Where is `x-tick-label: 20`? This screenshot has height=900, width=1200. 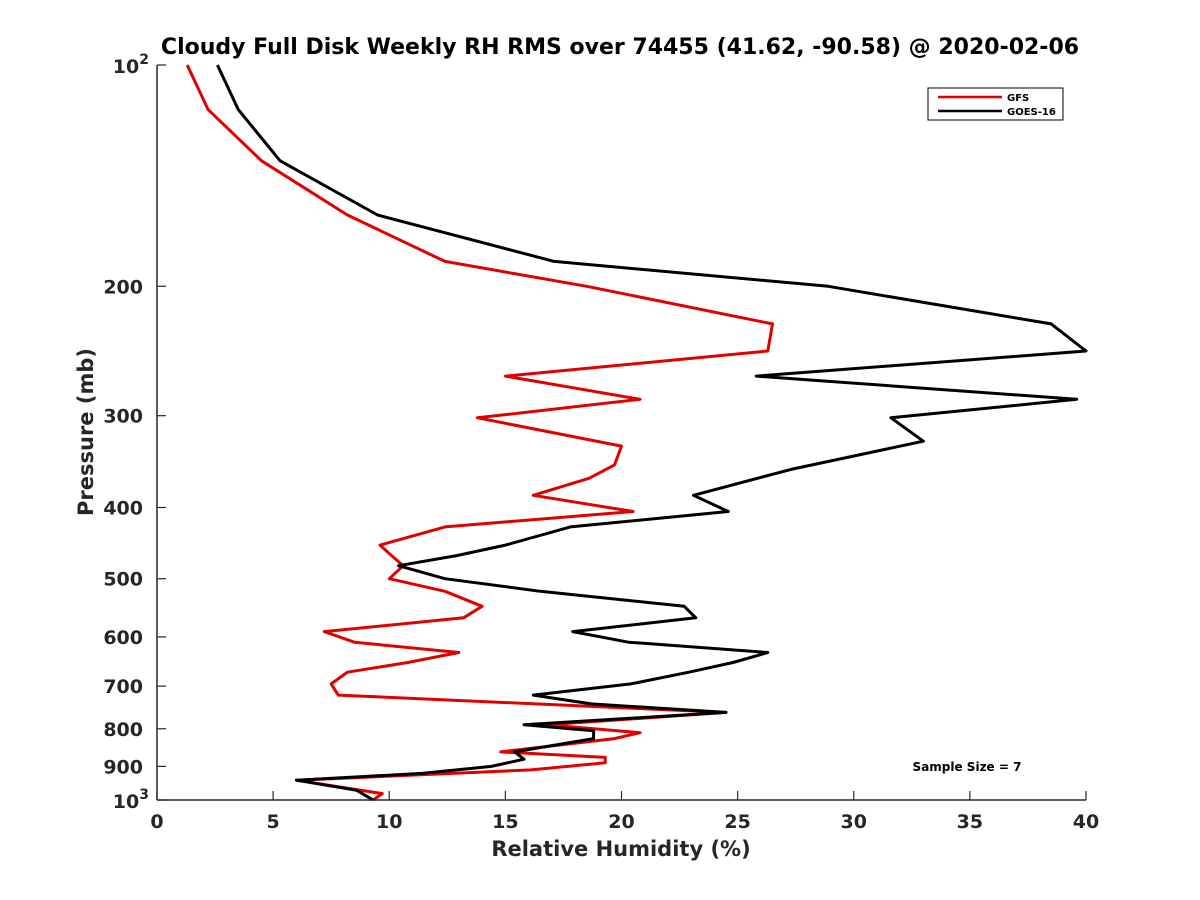 x-tick-label: 20 is located at coordinates (621, 822).